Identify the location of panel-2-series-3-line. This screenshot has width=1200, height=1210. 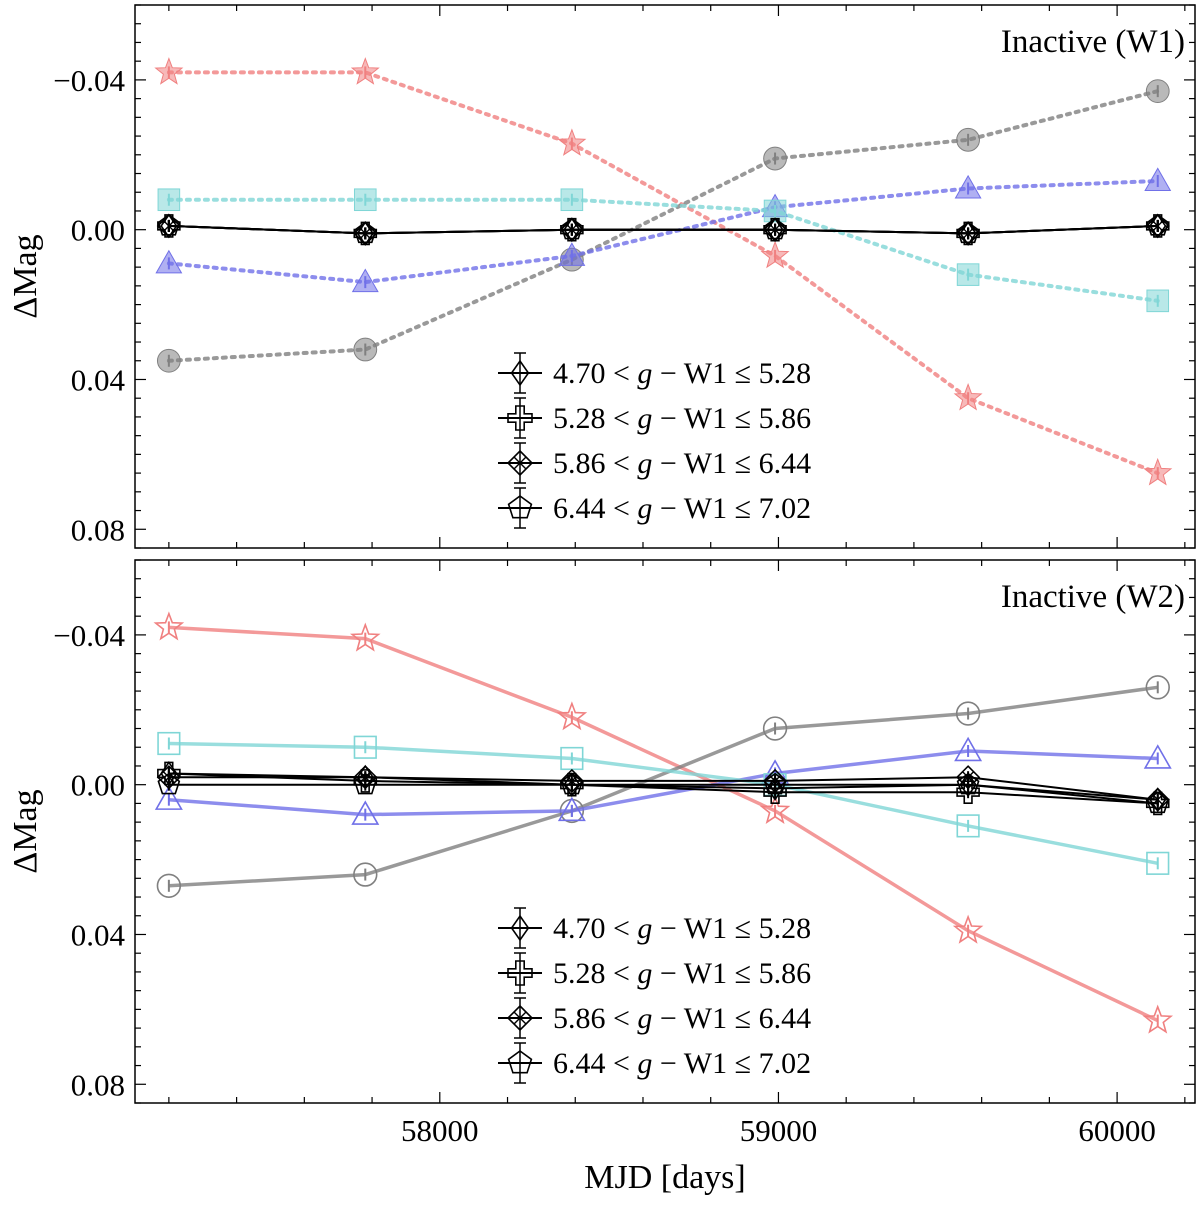
(663, 783).